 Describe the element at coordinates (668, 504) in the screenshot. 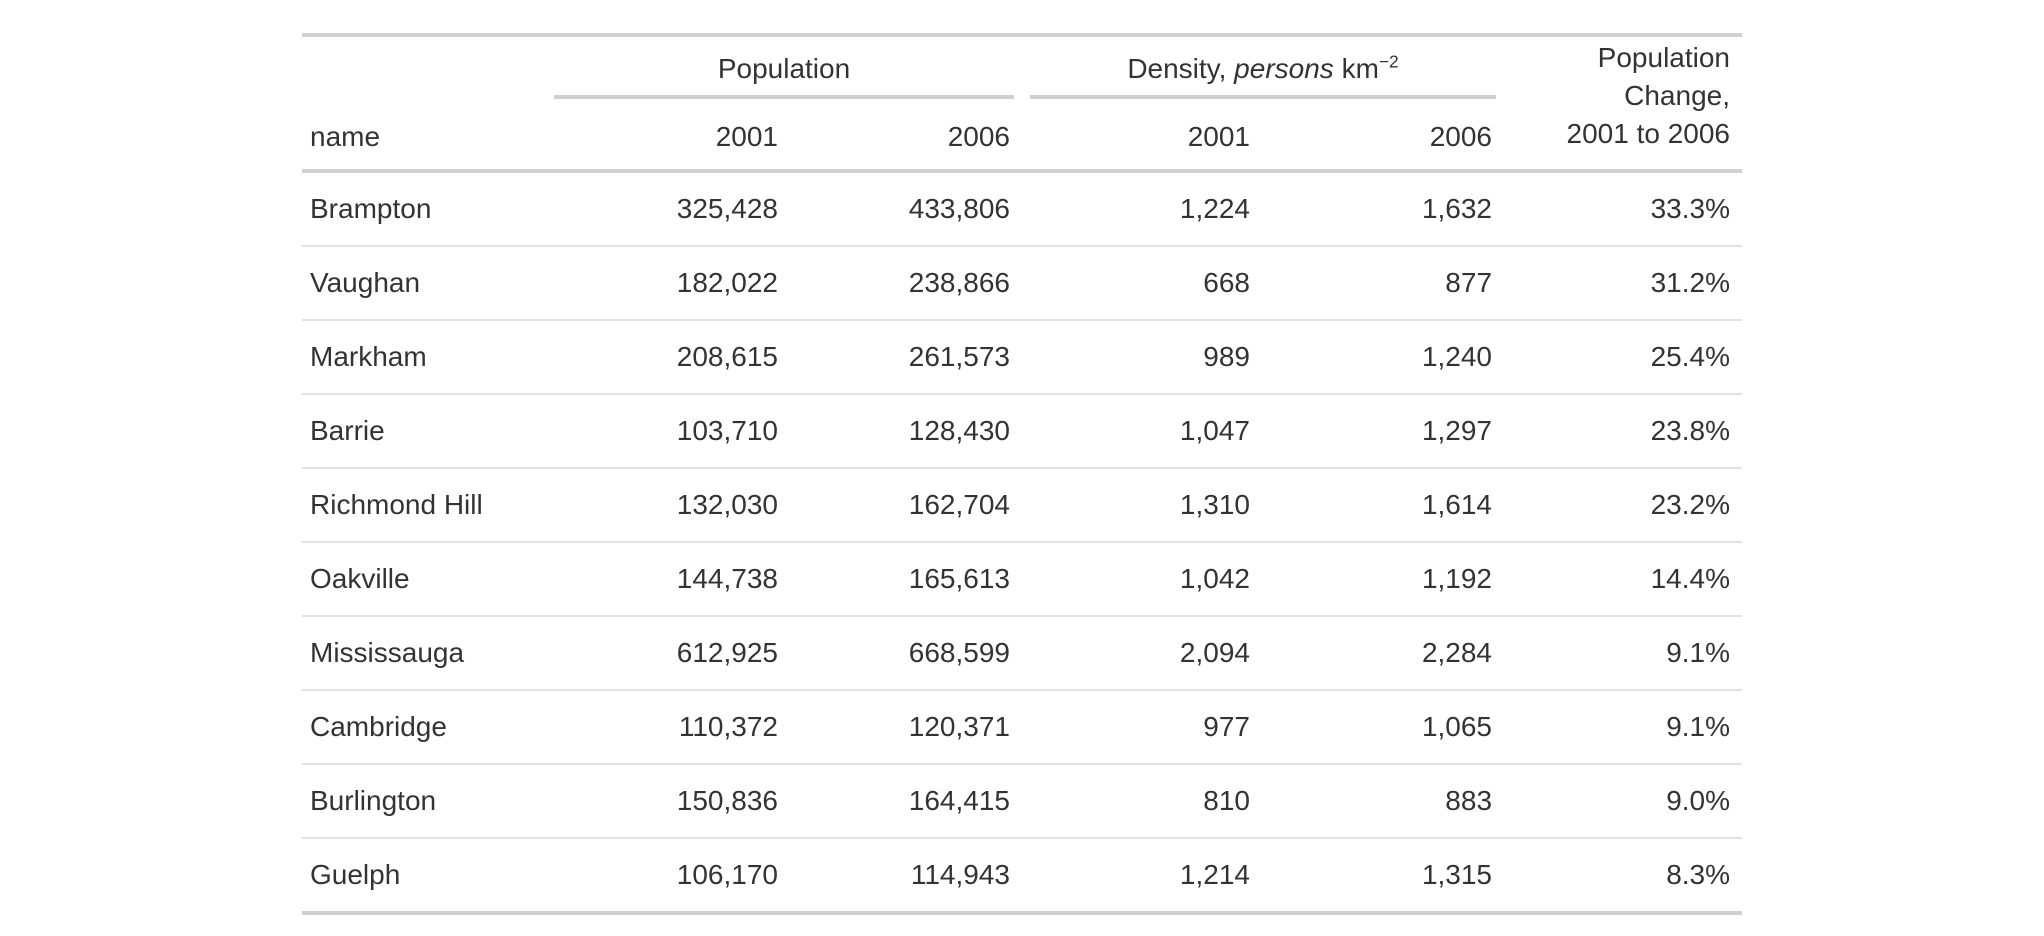

I see `cell-pop-2001: 132,030` at that location.